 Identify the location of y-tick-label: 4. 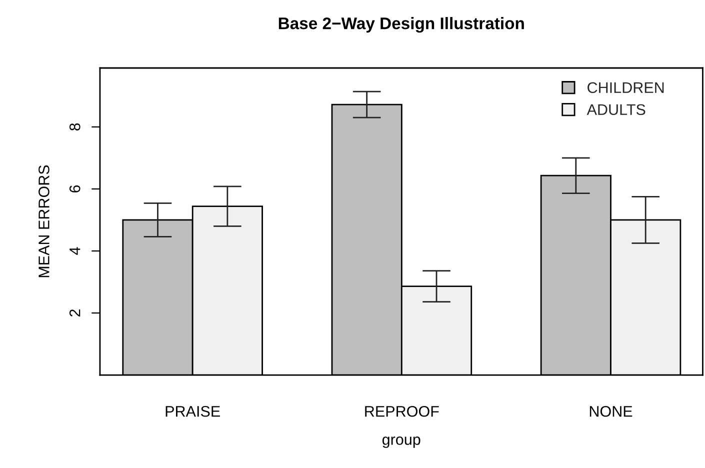
(75, 251).